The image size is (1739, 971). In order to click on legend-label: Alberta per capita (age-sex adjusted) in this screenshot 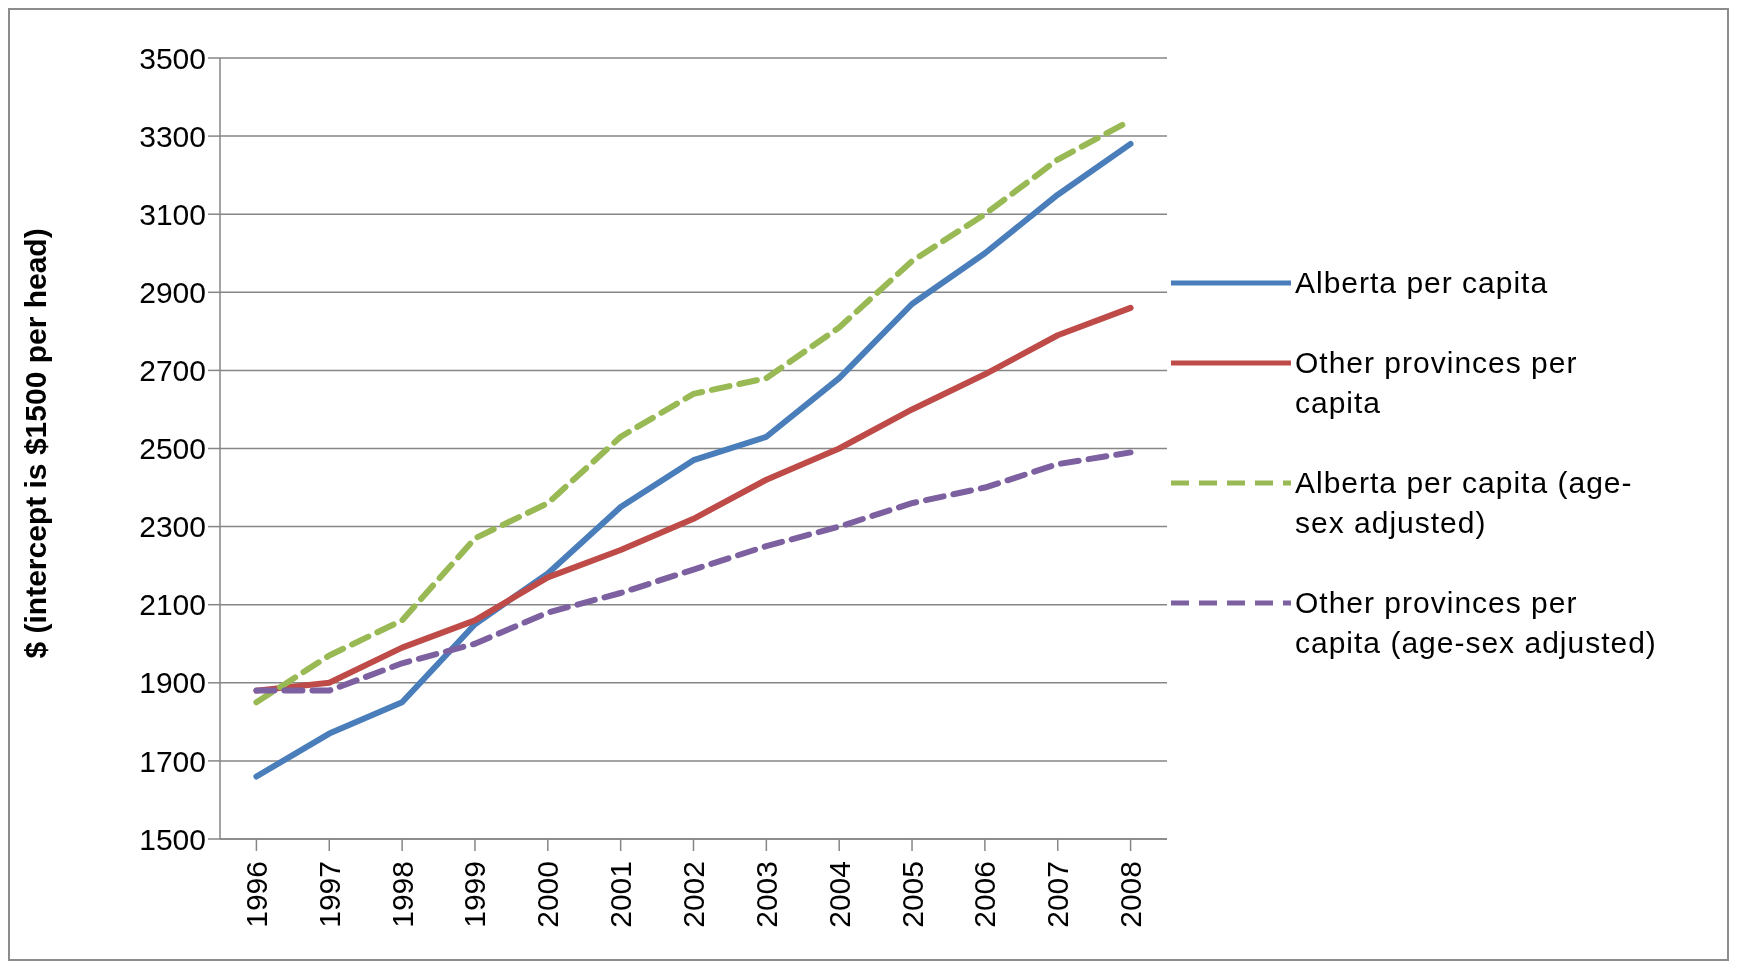, I will do `click(1464, 502)`.